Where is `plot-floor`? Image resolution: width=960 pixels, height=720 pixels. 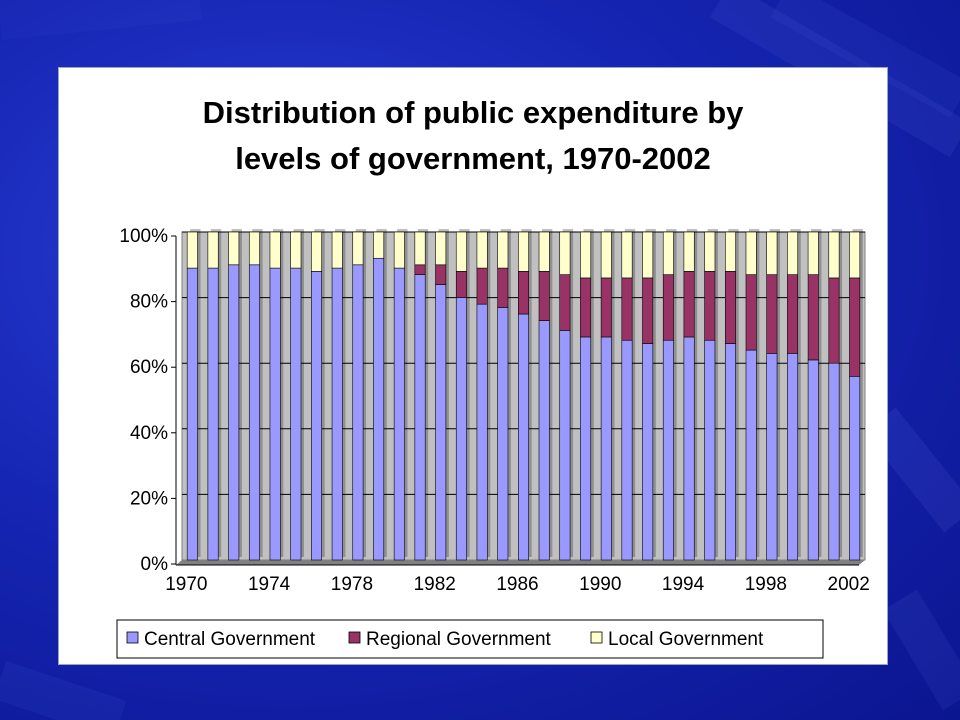
plot-floor is located at coordinates (520, 562).